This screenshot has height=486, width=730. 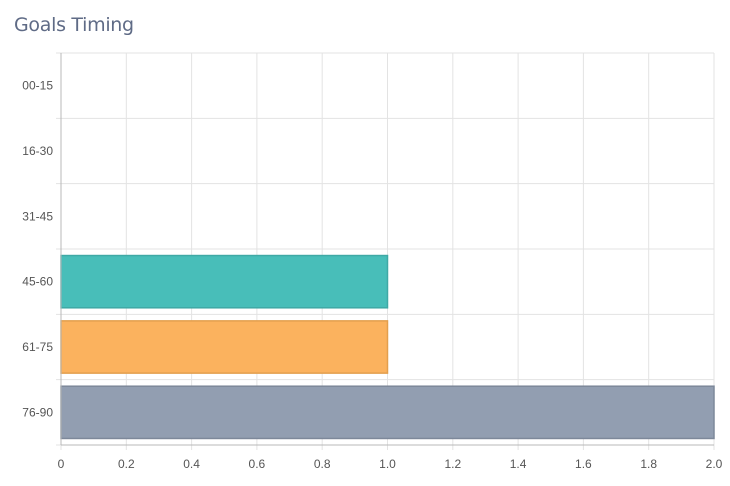 I want to click on y-tick-labels: 00-15 16-30 31-45 45-60 61-75 76-90, so click(x=37, y=249).